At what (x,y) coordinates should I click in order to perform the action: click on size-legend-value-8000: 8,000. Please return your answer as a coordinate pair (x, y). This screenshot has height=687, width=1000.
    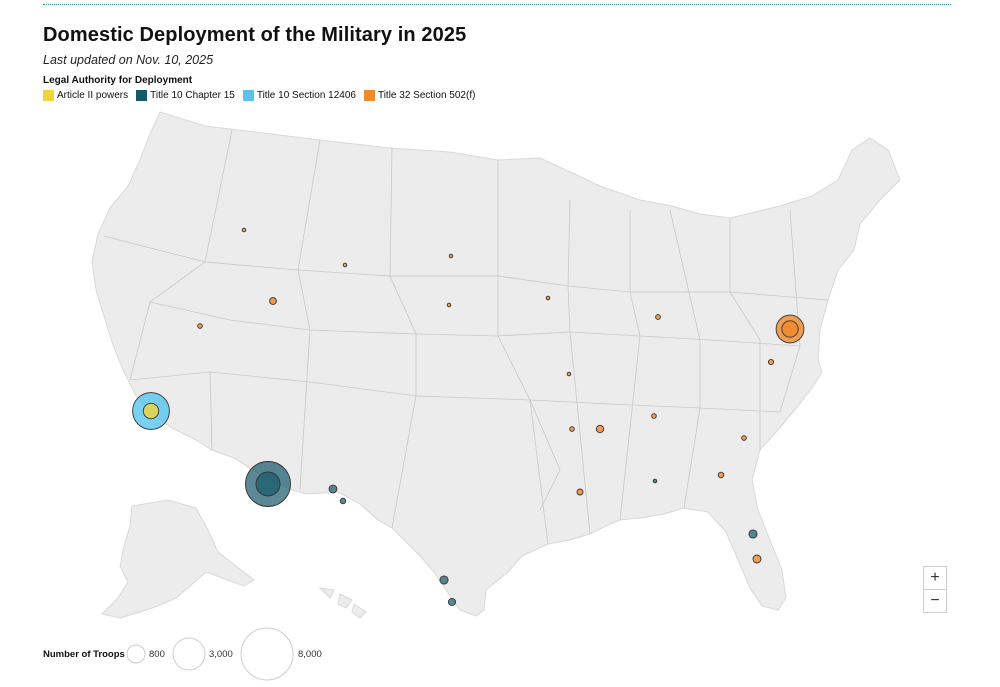
    Looking at the image, I should click on (310, 654).